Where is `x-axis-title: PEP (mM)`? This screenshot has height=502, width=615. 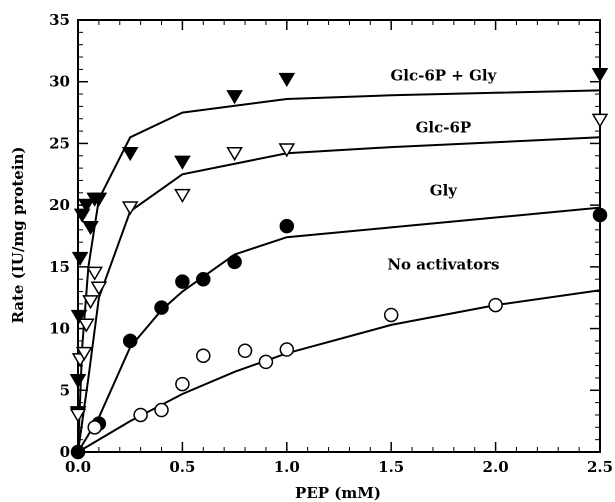 x-axis-title: PEP (mM) is located at coordinates (338, 493).